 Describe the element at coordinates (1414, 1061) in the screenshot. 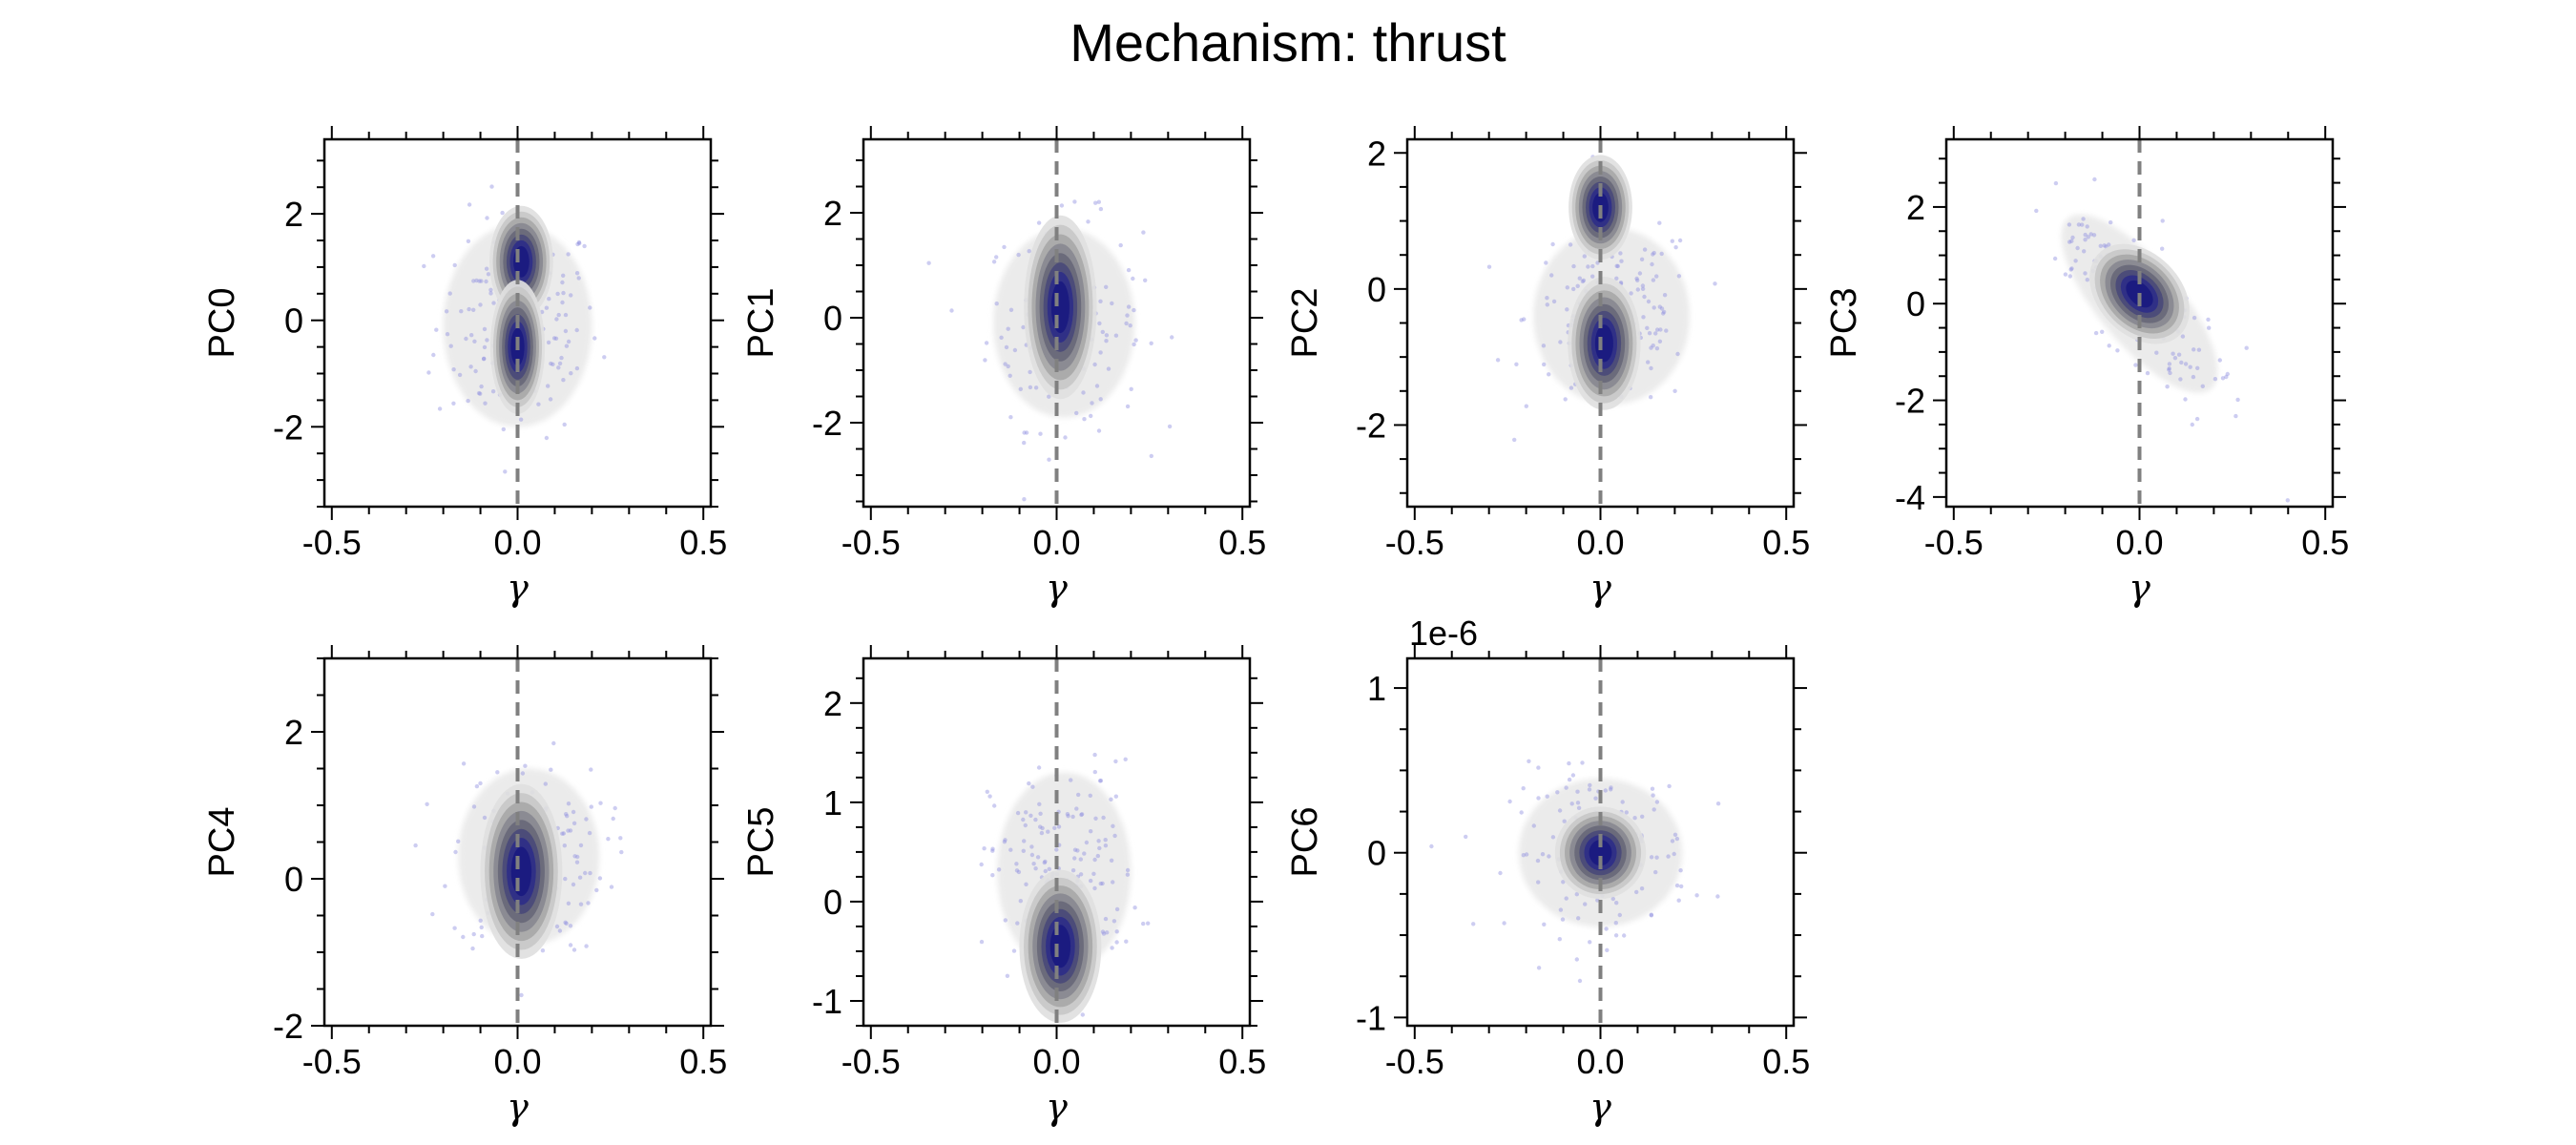

I see `x-tick-label: -0.5` at that location.